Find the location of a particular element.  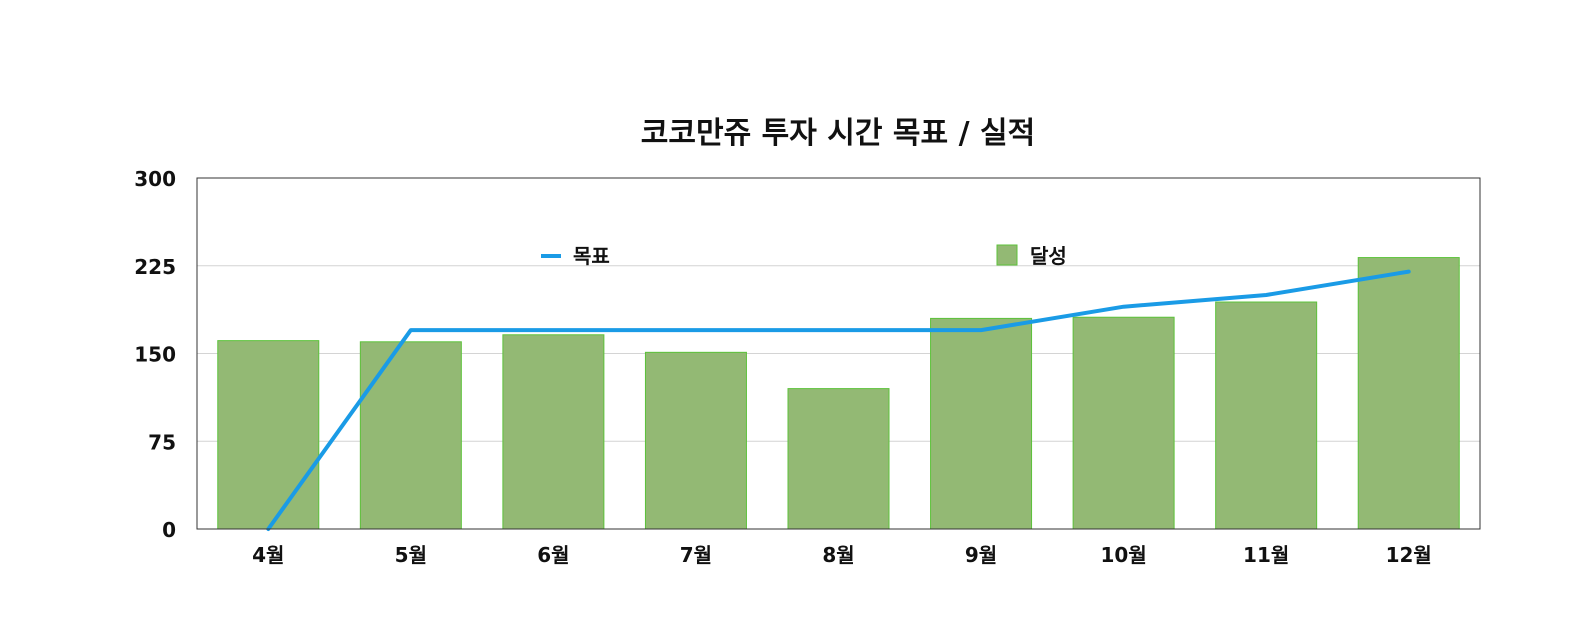

y-tick-label: 300 is located at coordinates (155, 179).